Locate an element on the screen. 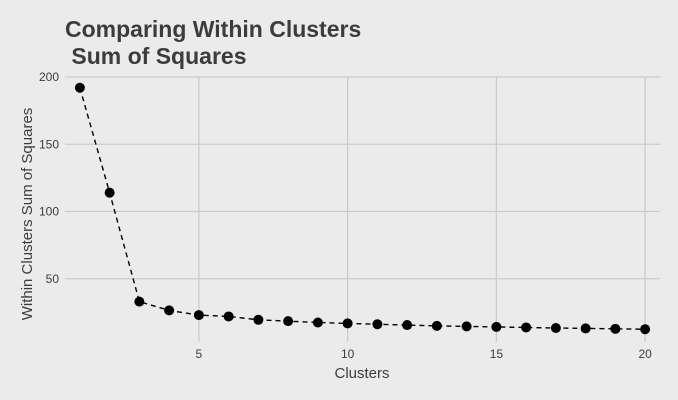 This screenshot has width=678, height=400. y-axis-label: Within Clusters Sum of Squares is located at coordinates (27, 214).